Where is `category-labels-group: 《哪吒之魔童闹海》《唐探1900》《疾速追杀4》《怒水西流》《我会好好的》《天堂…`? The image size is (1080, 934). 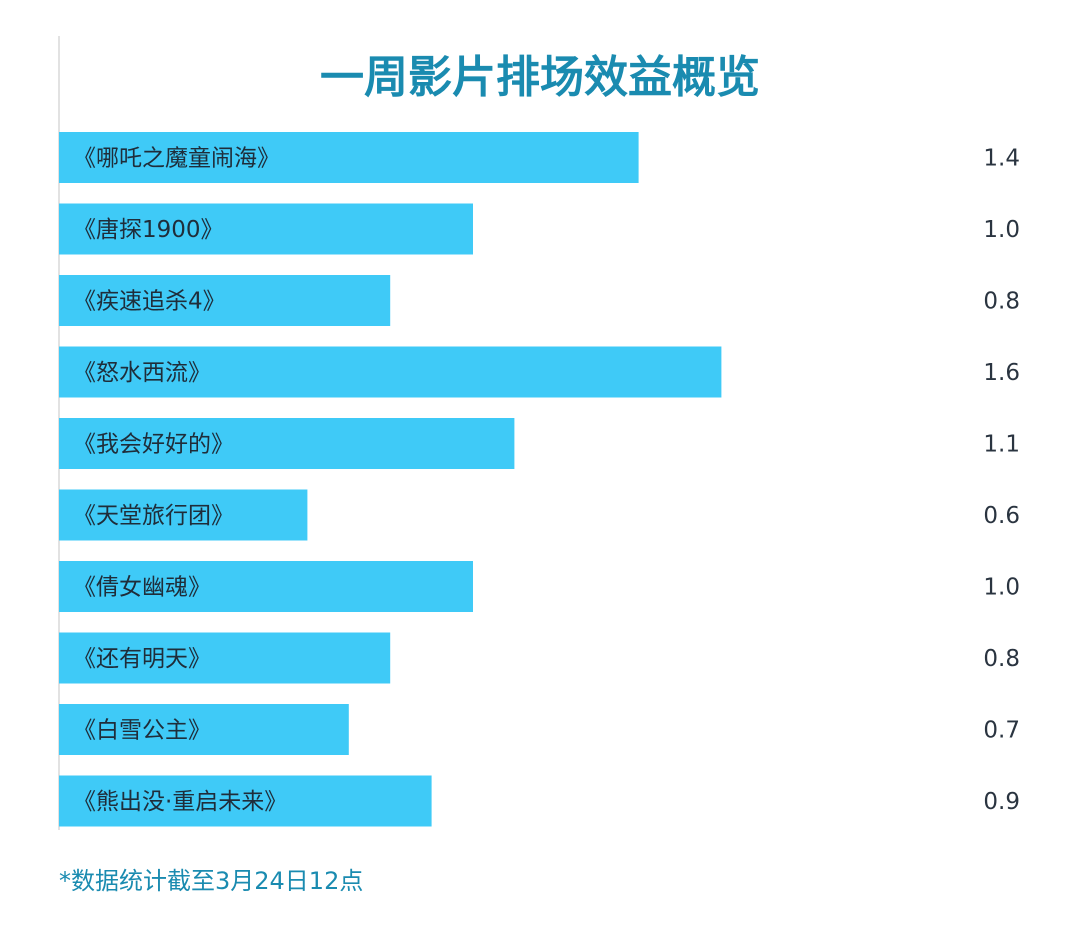 category-labels-group: 《哪吒之魔童闹海》《唐探1900》《疾速追杀4》《怒水西流》《我会好好的》《天堂… is located at coordinates (180, 481).